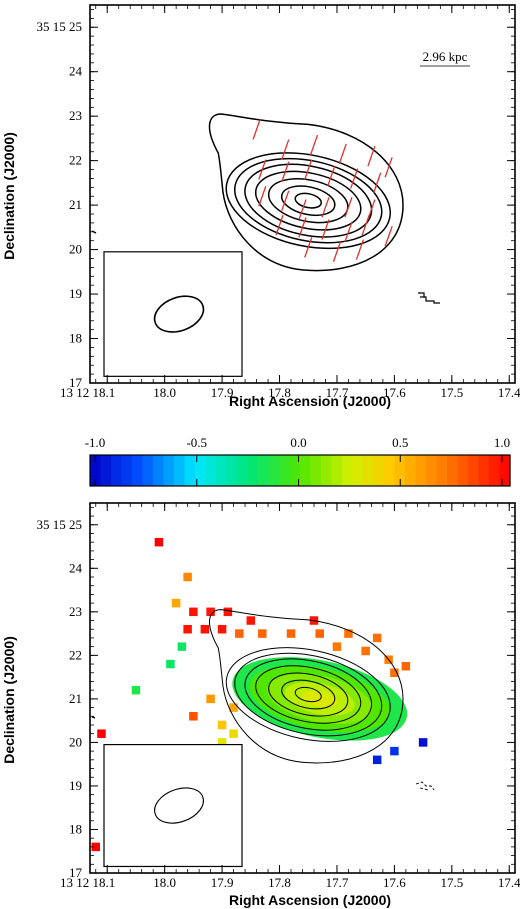  I want to click on colorbar-frame, so click(300, 470).